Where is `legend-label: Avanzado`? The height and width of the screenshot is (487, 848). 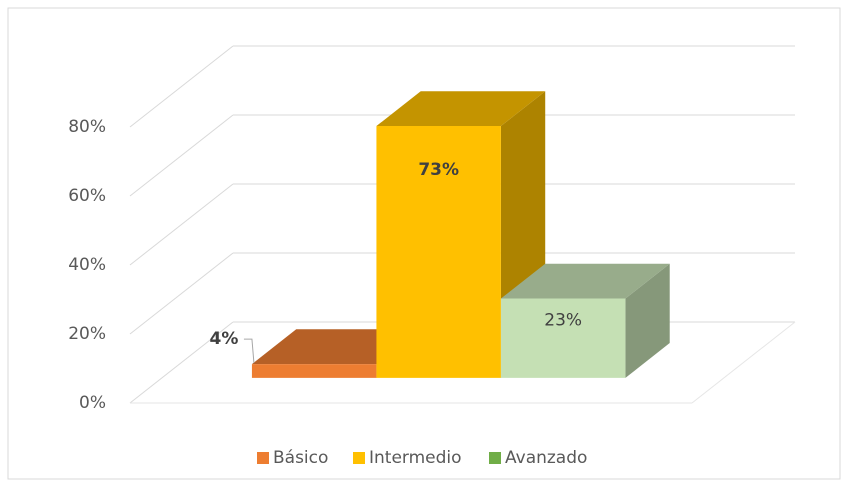
legend-label: Avanzado is located at coordinates (546, 458).